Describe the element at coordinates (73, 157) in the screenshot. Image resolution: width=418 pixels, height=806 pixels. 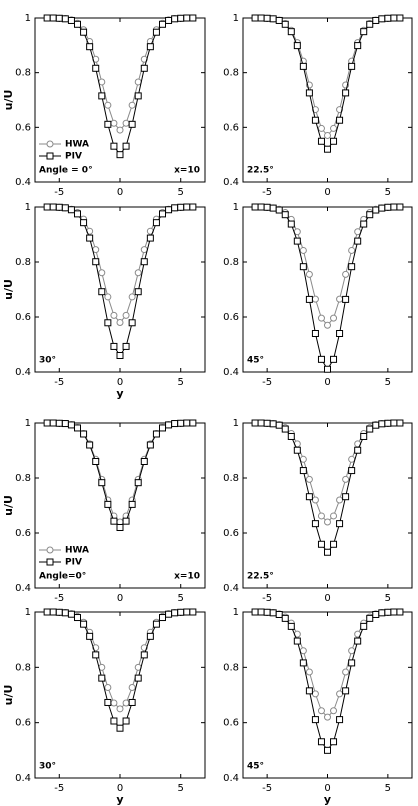
I see `legend-label: PIV` at that location.